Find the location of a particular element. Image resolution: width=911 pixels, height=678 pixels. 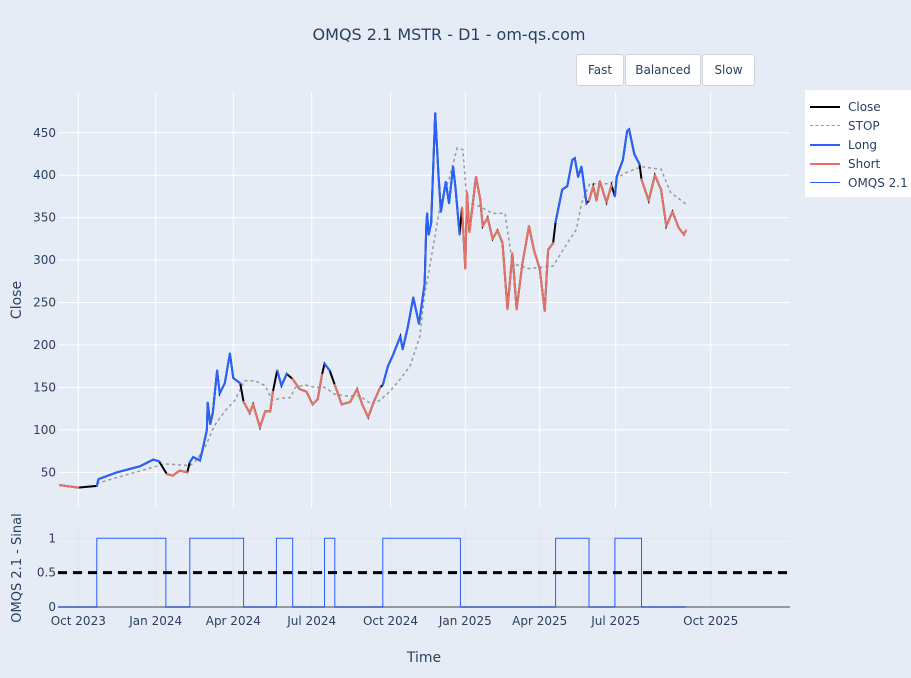

legend-swatch-short is located at coordinates (825, 163).